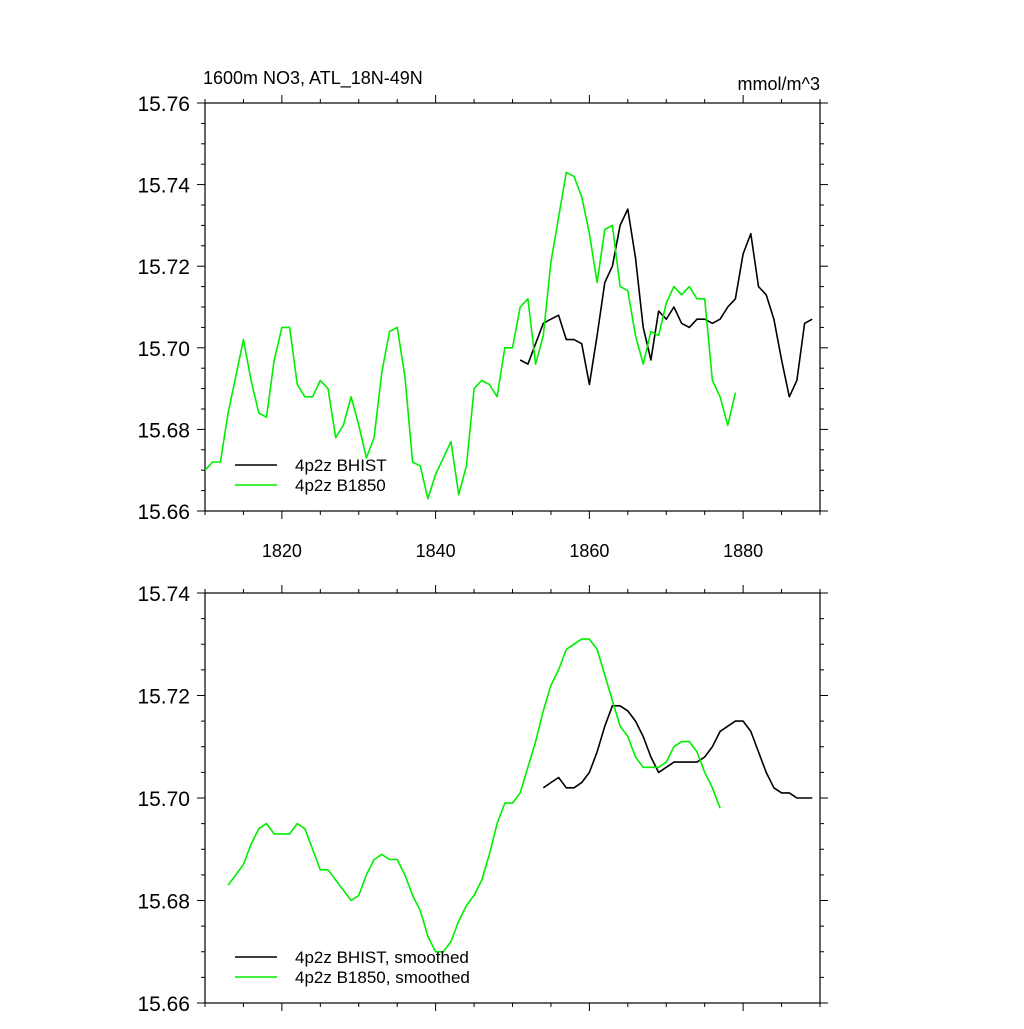  Describe the element at coordinates (436, 551) in the screenshot. I see `x-tick-label: 1840` at that location.